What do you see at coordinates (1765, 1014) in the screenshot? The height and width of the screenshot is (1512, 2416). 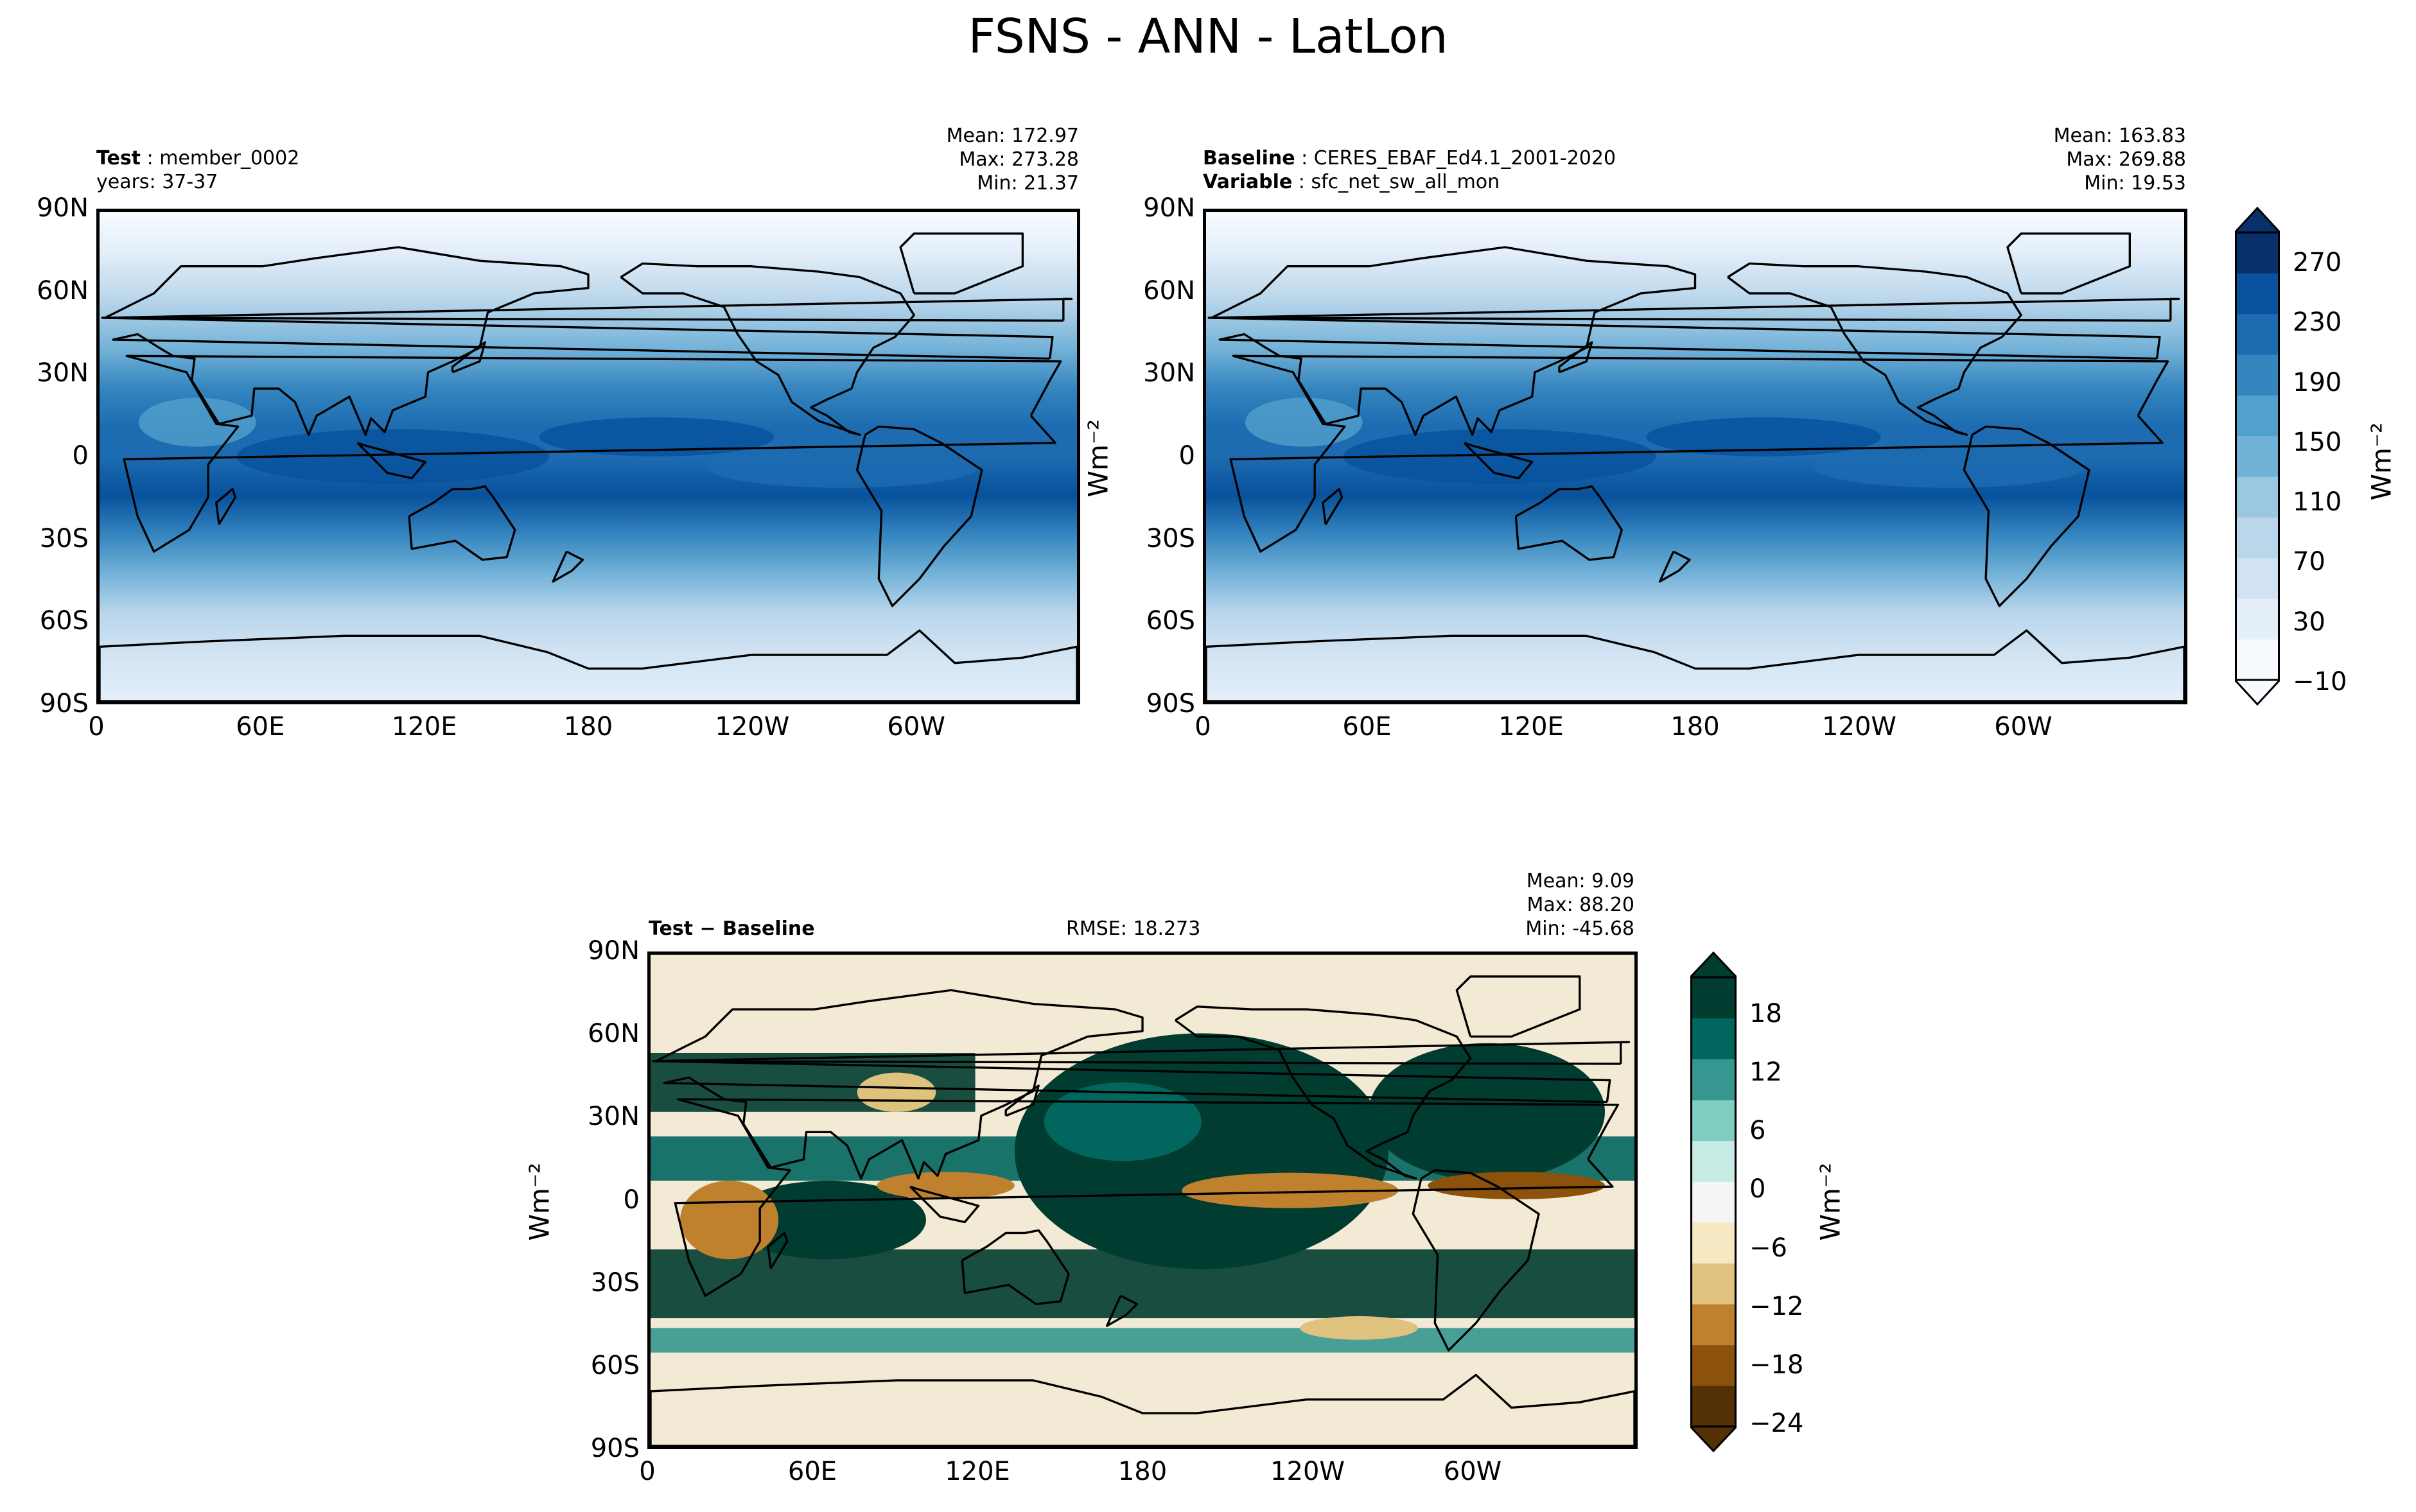 I see `diff-colorbar-tick: 18` at bounding box center [1765, 1014].